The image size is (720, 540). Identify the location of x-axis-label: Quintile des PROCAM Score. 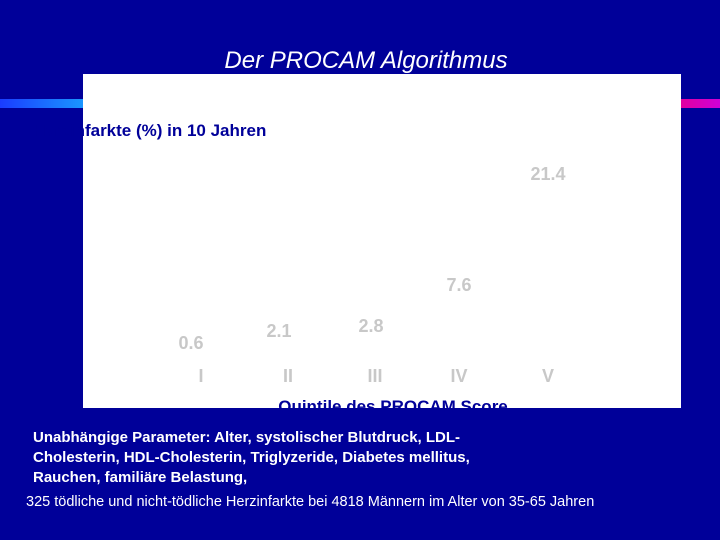
(393, 406).